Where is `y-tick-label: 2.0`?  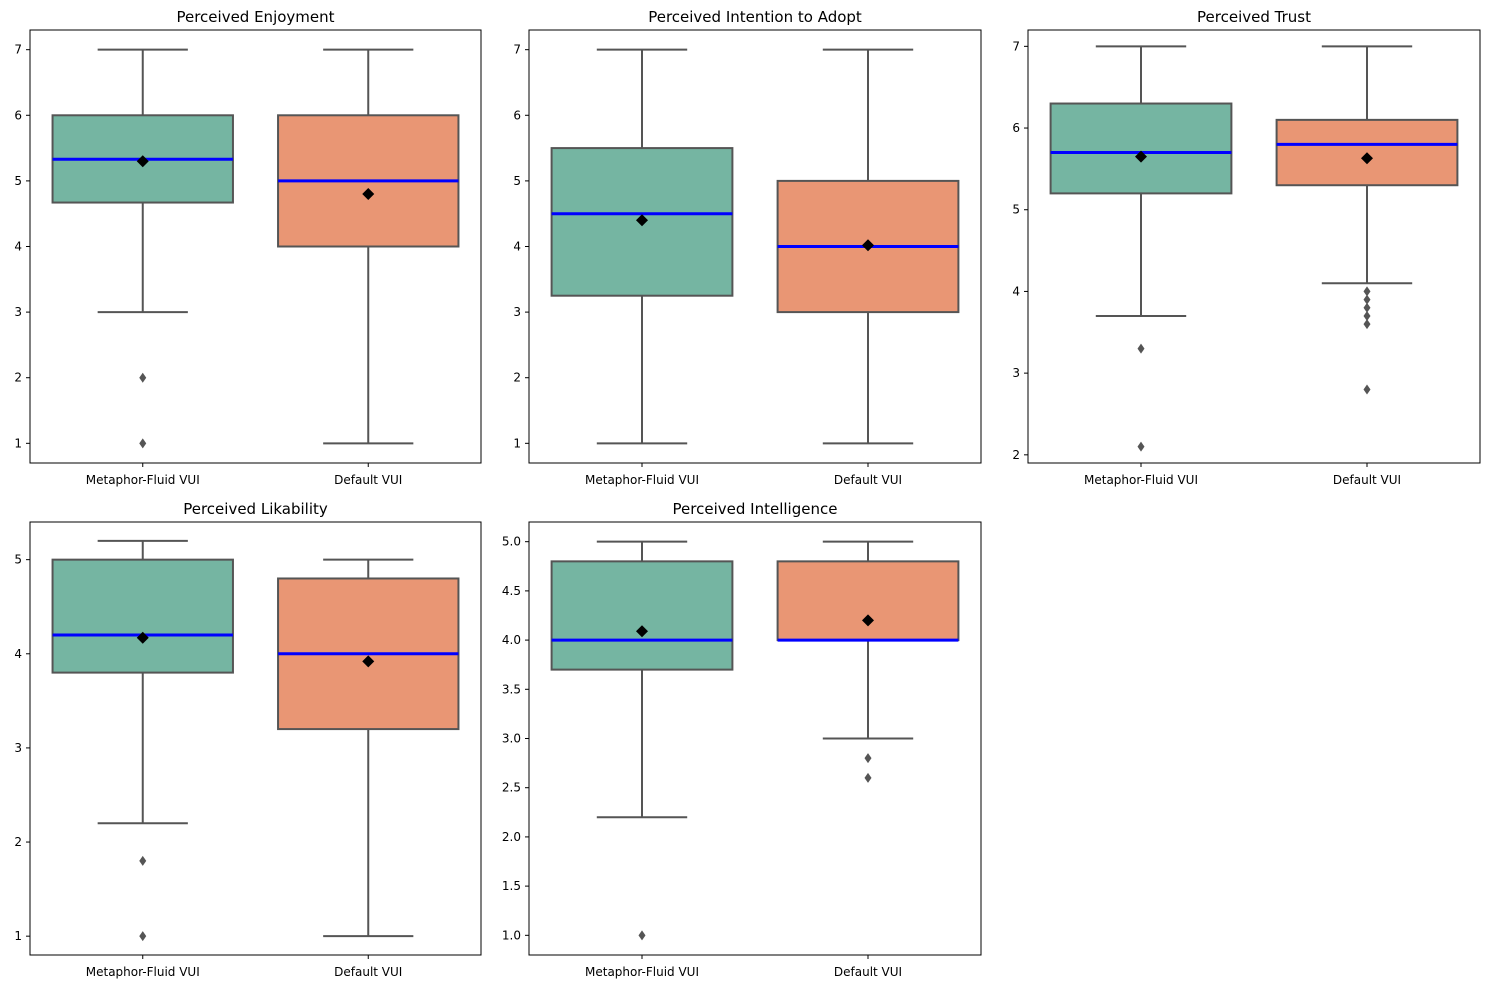 y-tick-label: 2.0 is located at coordinates (511, 837).